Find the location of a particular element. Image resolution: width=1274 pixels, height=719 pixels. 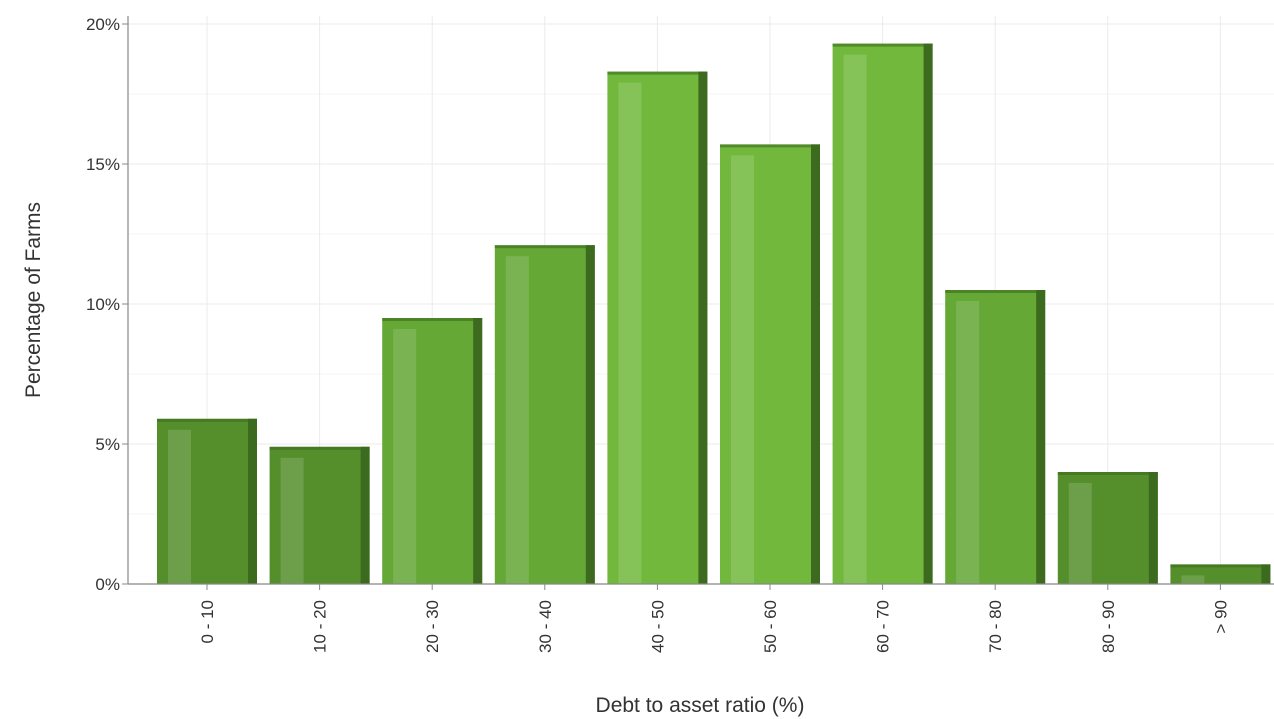

x-tick-label: 40 - 50 is located at coordinates (657, 626).